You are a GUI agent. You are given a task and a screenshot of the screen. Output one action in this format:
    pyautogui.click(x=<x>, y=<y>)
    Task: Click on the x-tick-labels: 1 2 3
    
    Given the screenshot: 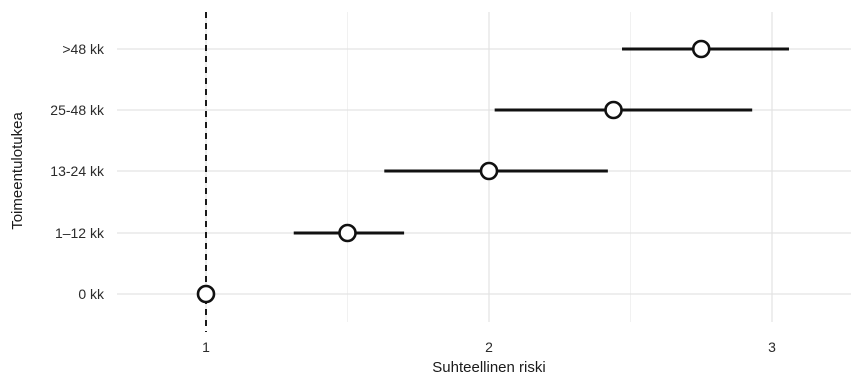 What is the action you would take?
    pyautogui.click(x=489, y=347)
    